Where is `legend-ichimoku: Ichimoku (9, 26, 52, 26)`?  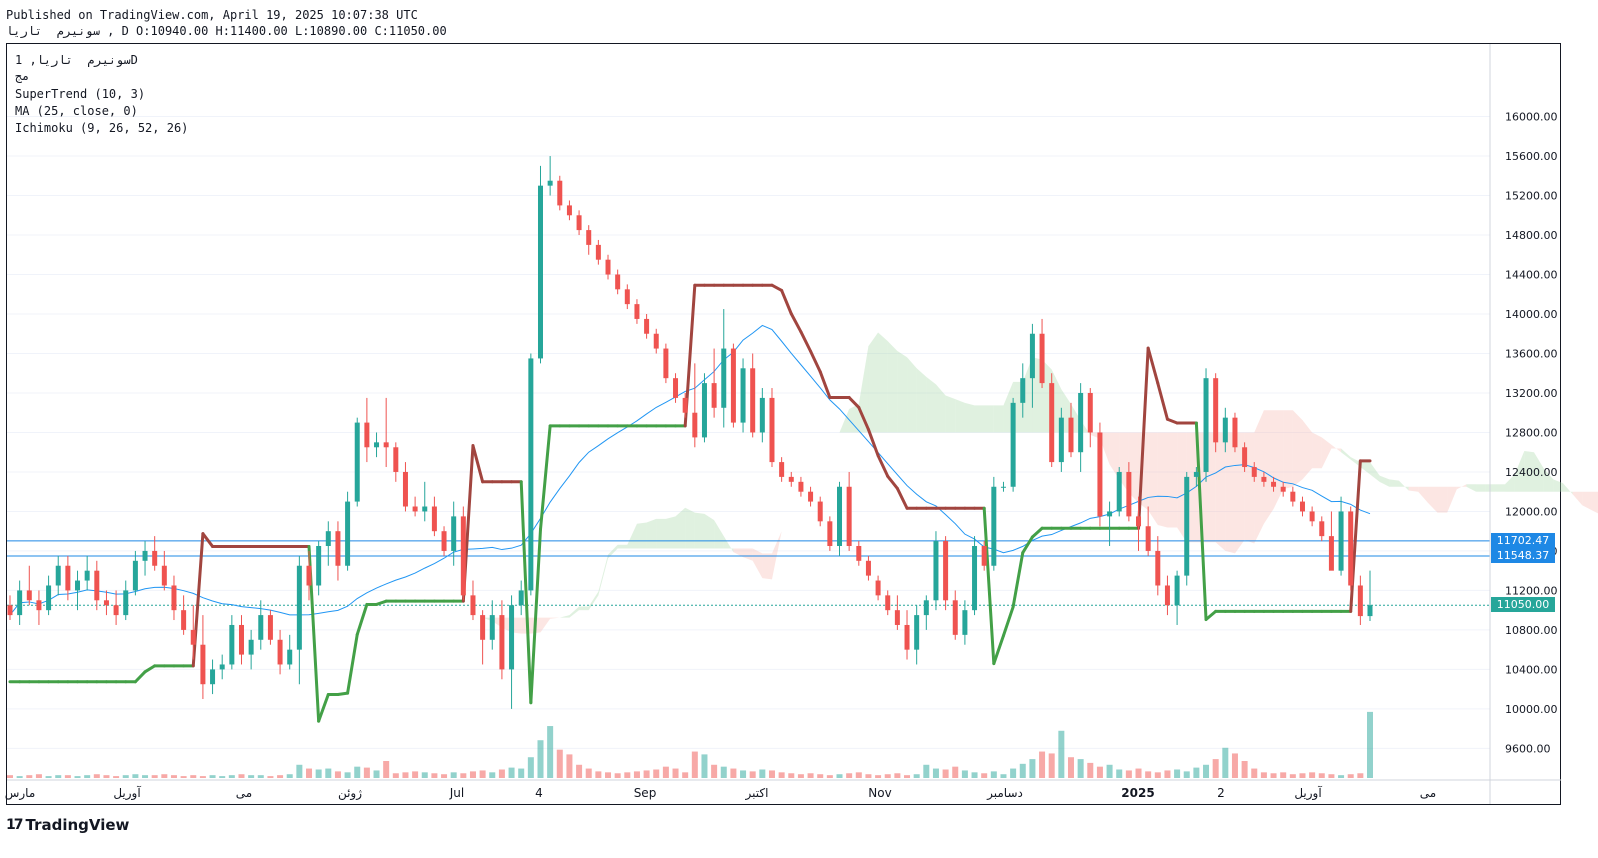 legend-ichimoku: Ichimoku (9, 26, 52, 26) is located at coordinates (102, 128).